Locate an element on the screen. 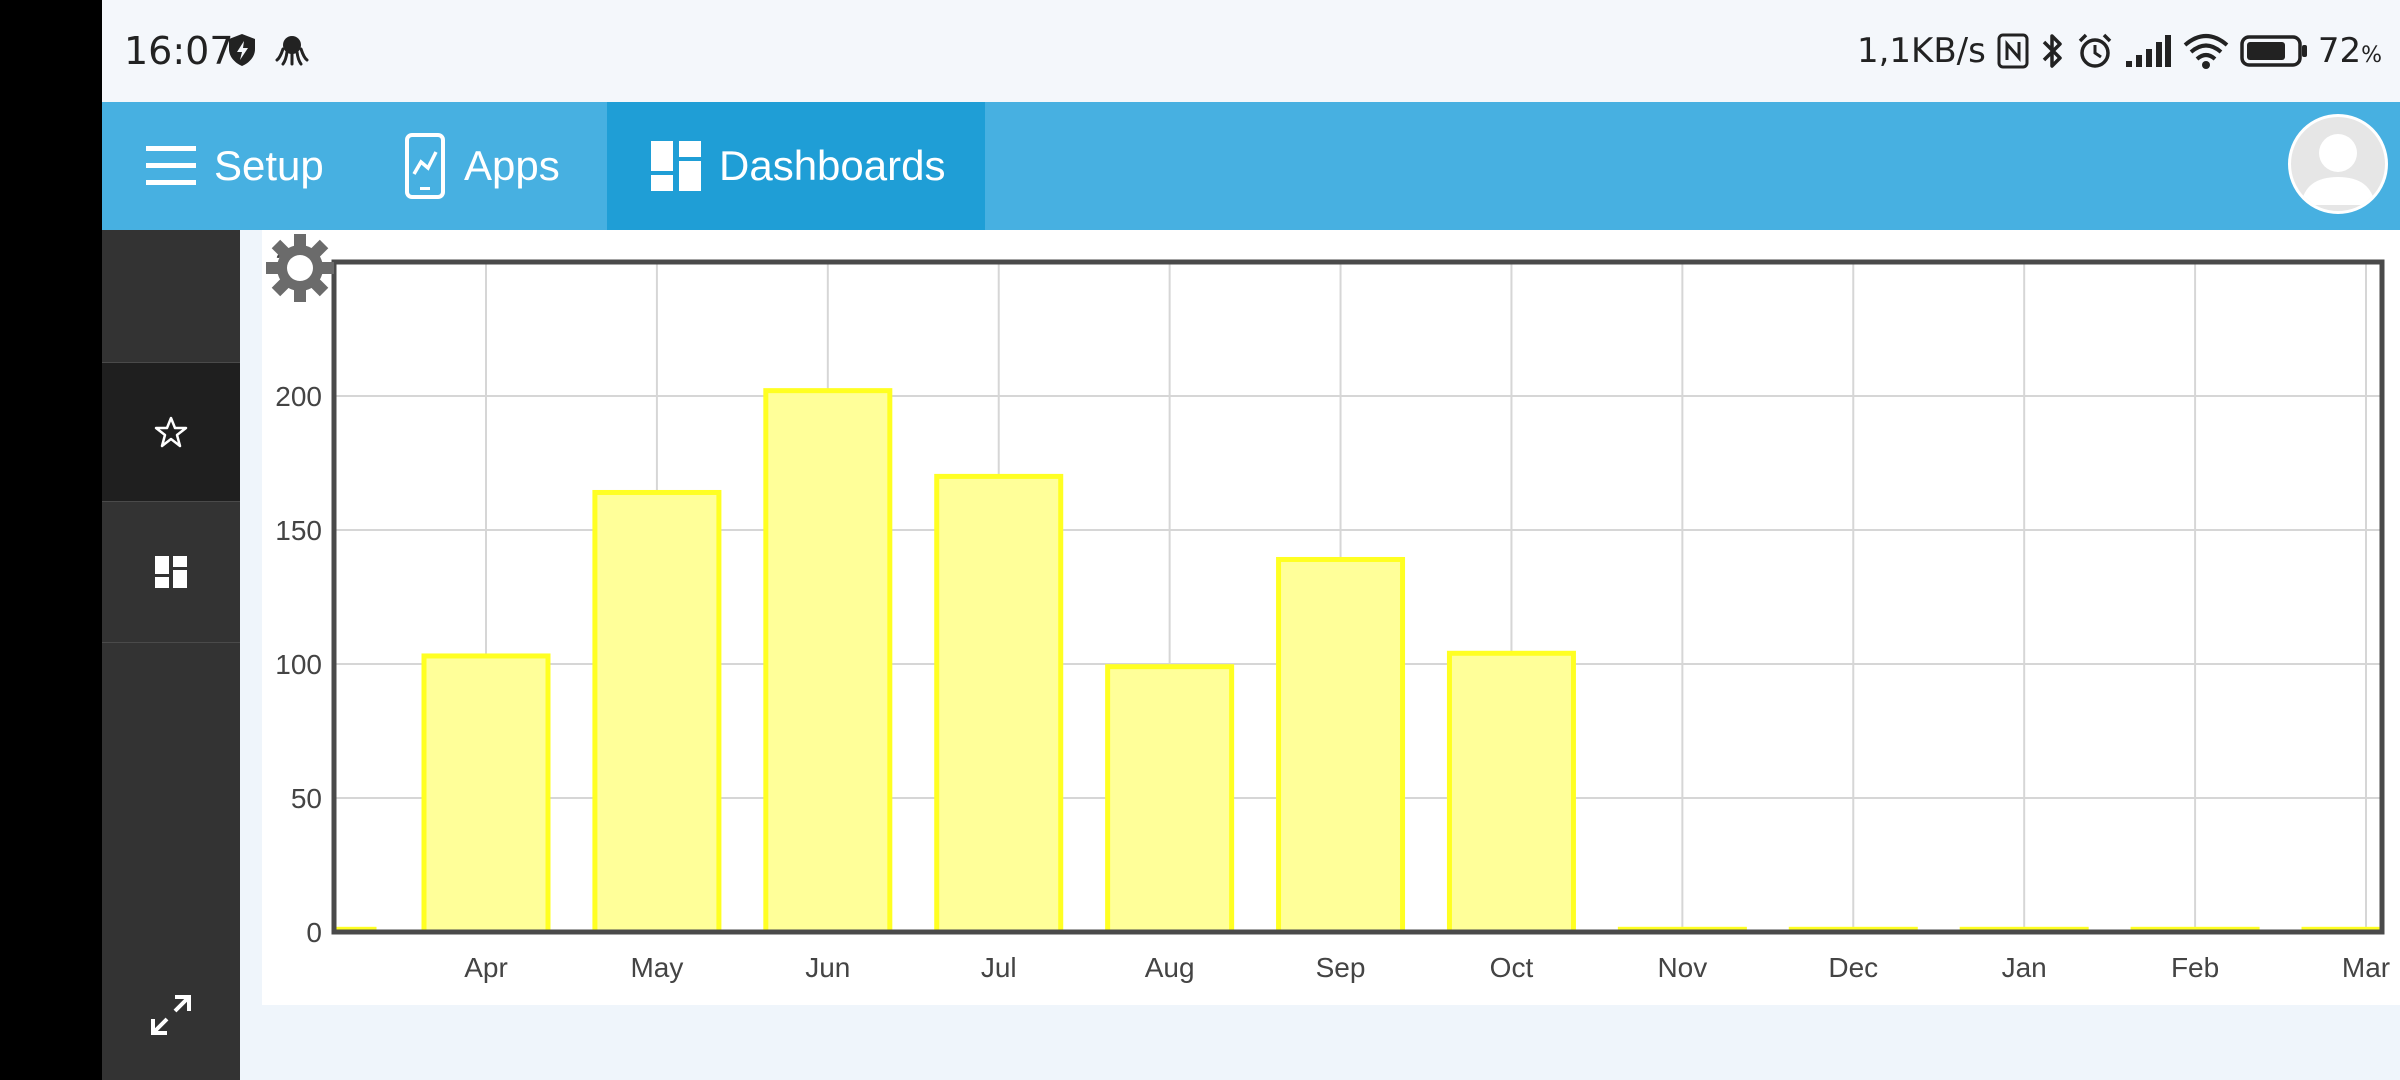 The image size is (2400, 1080). x-tick-label: Oct is located at coordinates (1512, 967).